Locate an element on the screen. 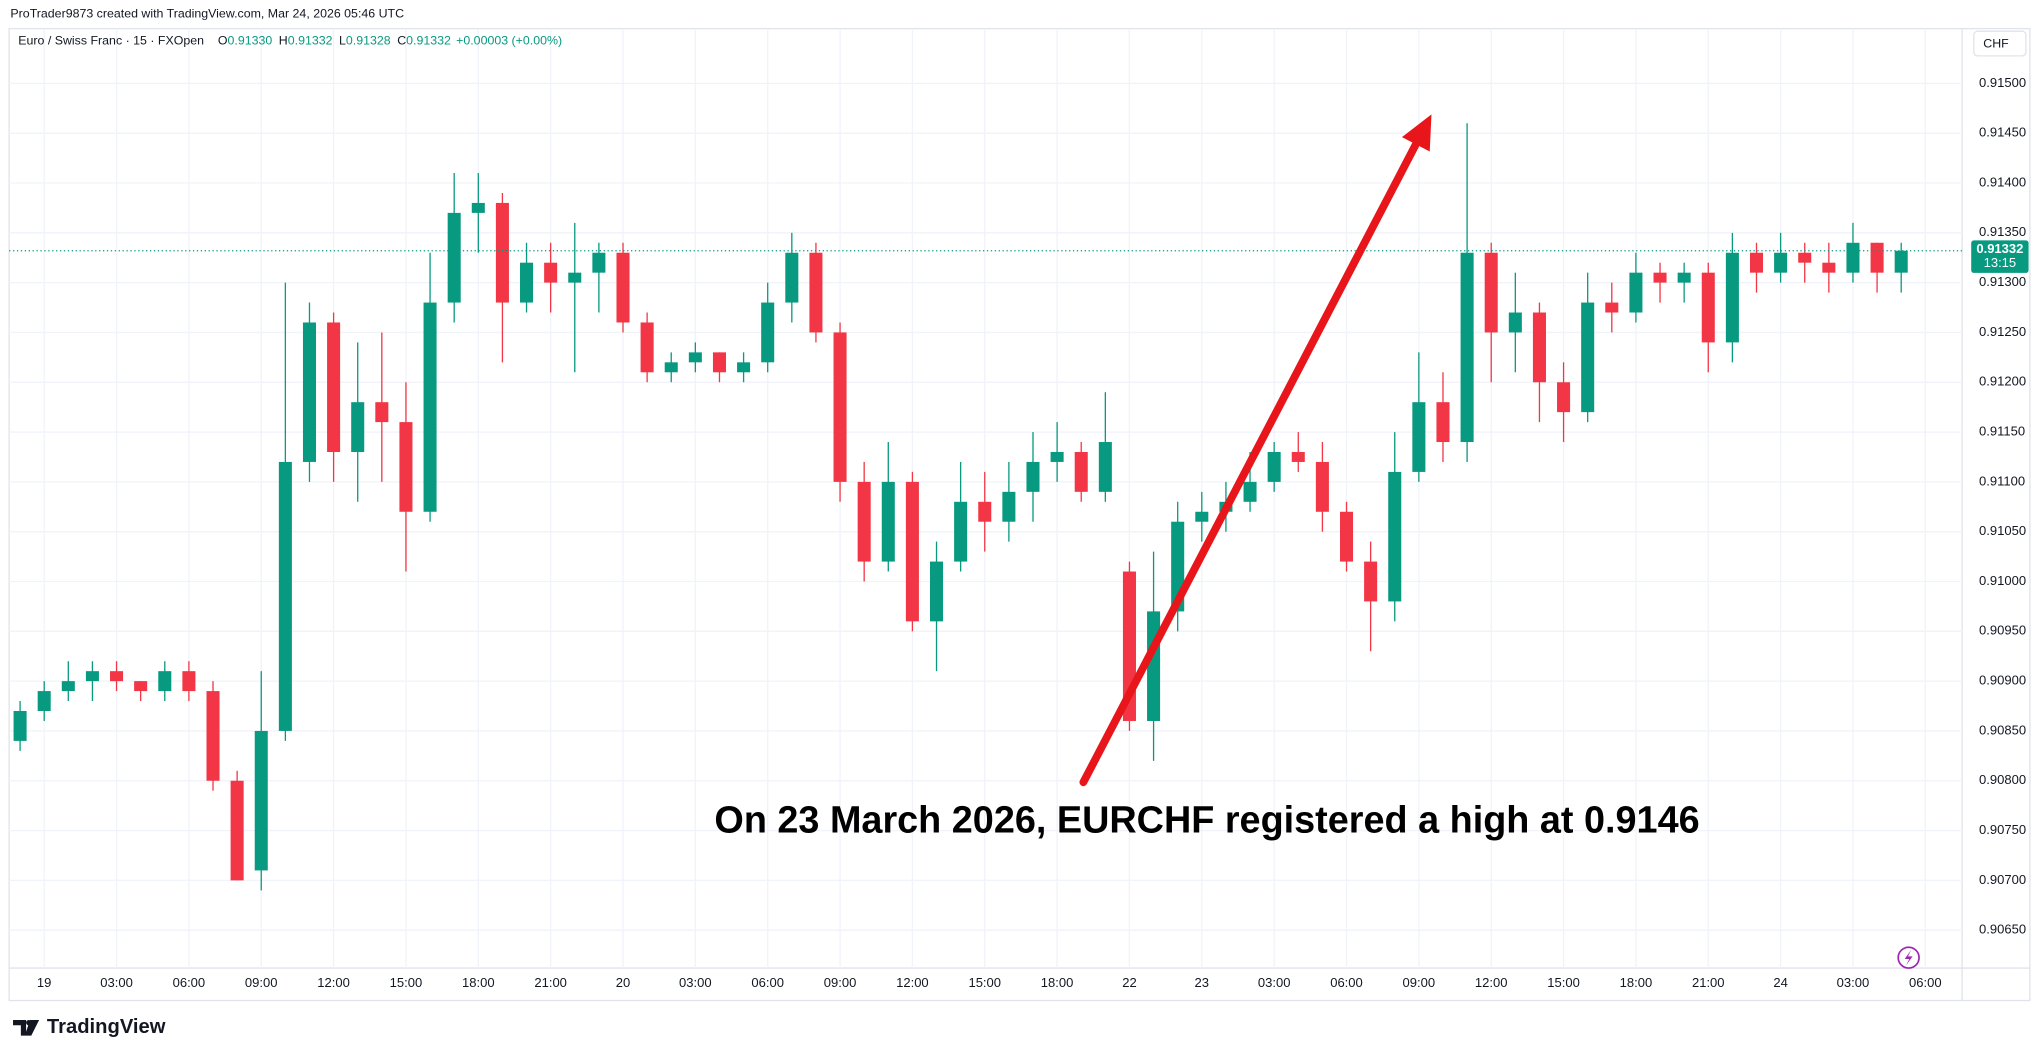  legend-label: C is located at coordinates (401, 41).